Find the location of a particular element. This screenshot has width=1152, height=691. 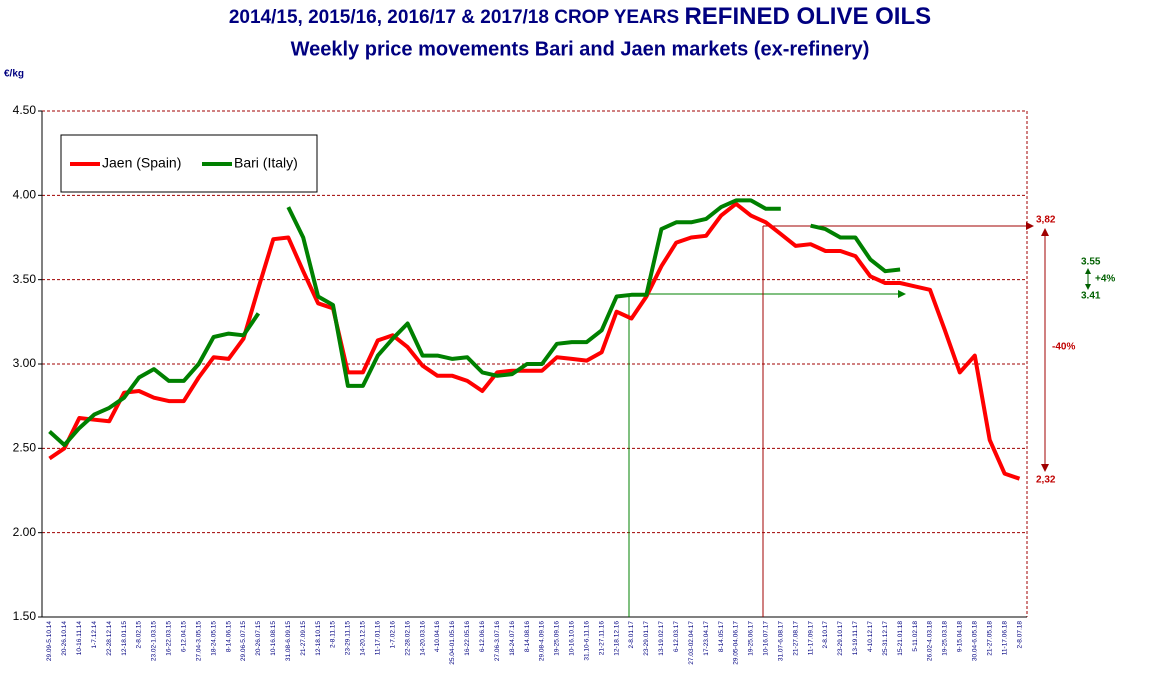

x-tick-label: 4-10.12.17 is located at coordinates (870, 636).